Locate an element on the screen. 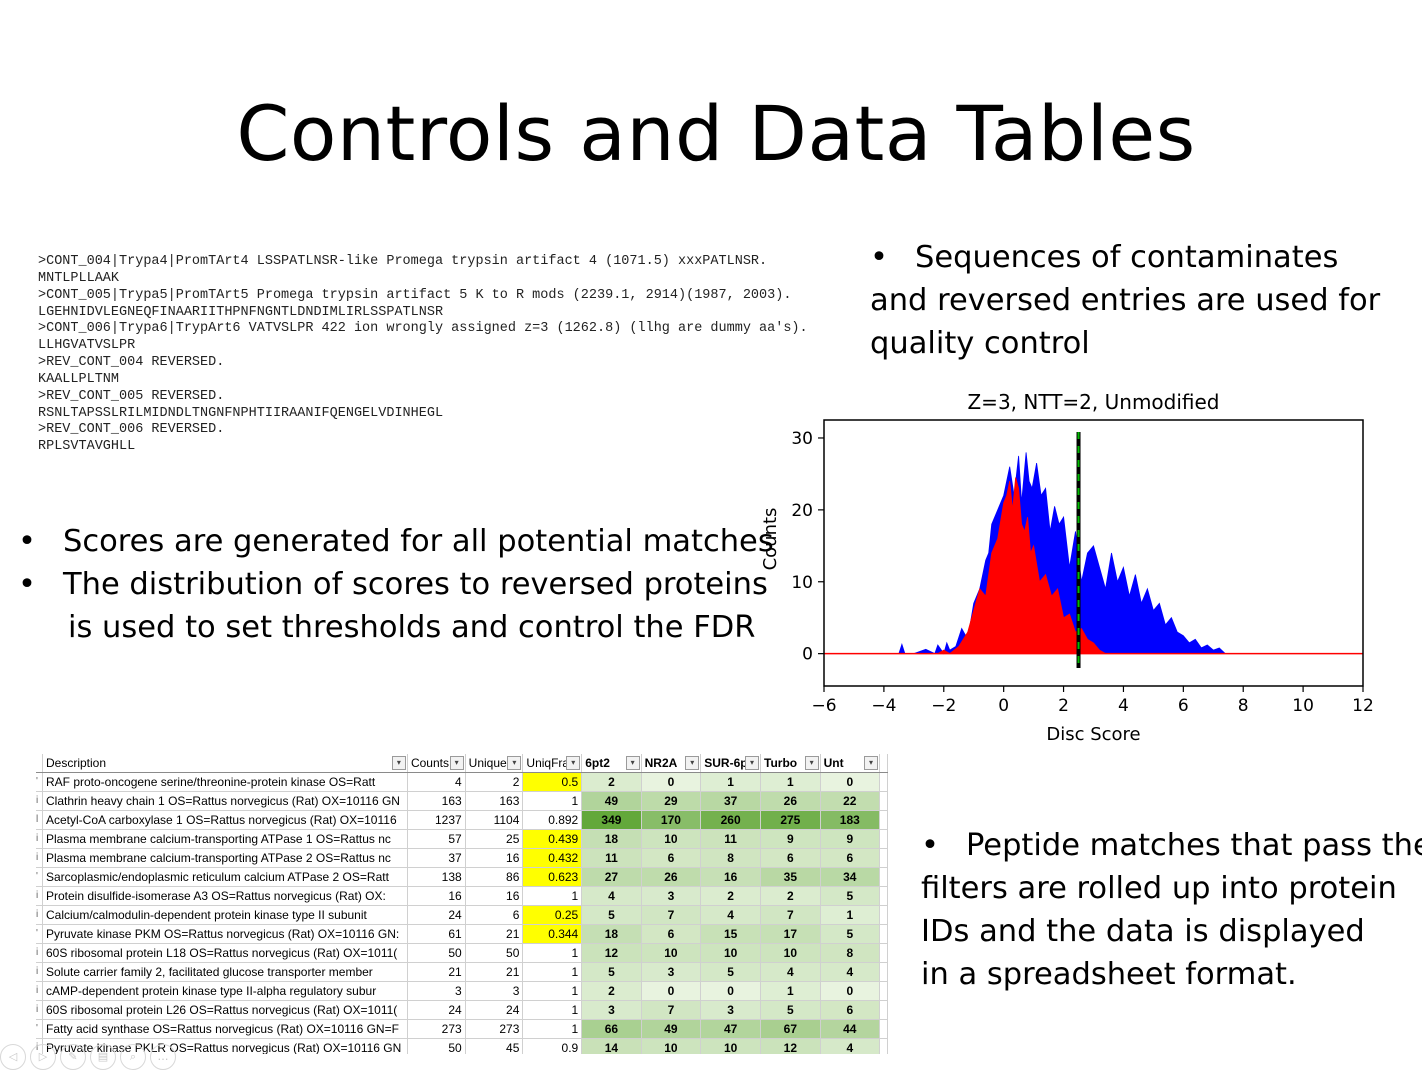 The height and width of the screenshot is (1074, 1422). unique-cell: 21 is located at coordinates (494, 972).